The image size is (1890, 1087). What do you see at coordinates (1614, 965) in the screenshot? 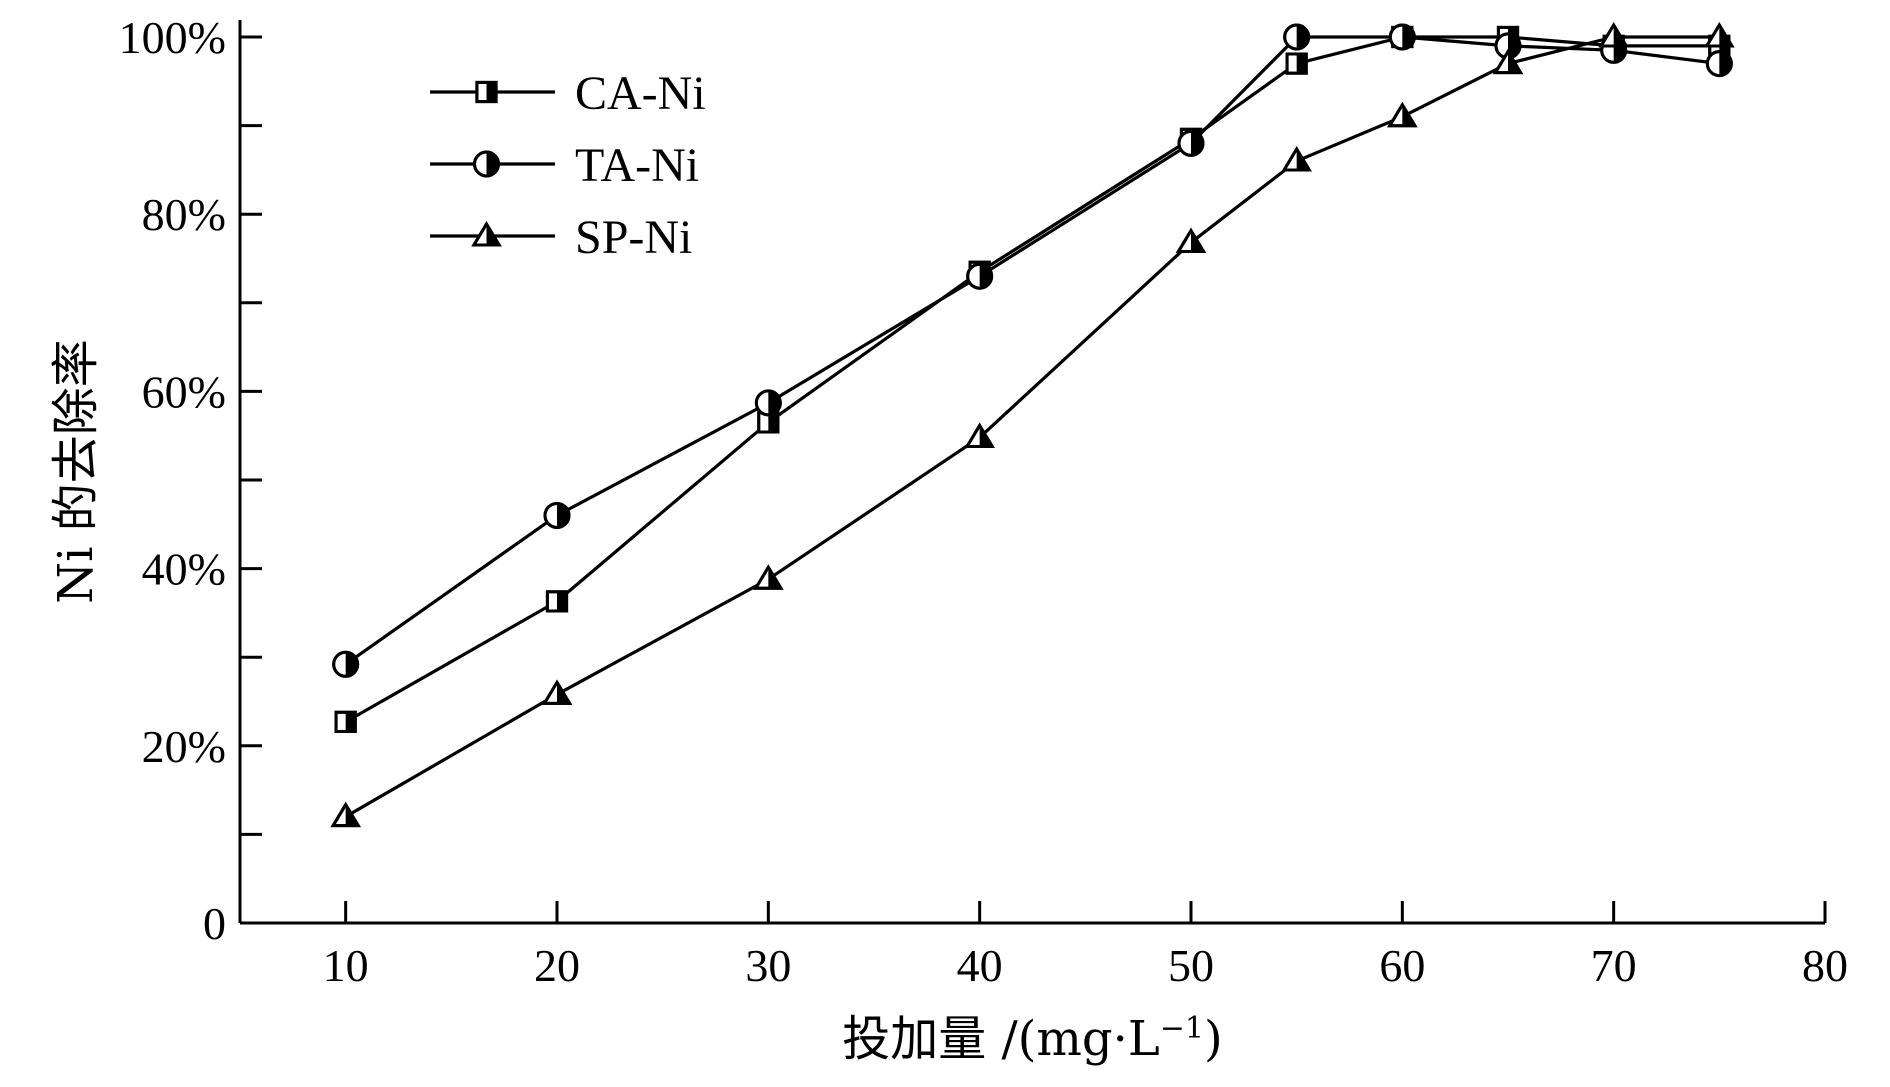
I see `x-tick-label: 70` at bounding box center [1614, 965].